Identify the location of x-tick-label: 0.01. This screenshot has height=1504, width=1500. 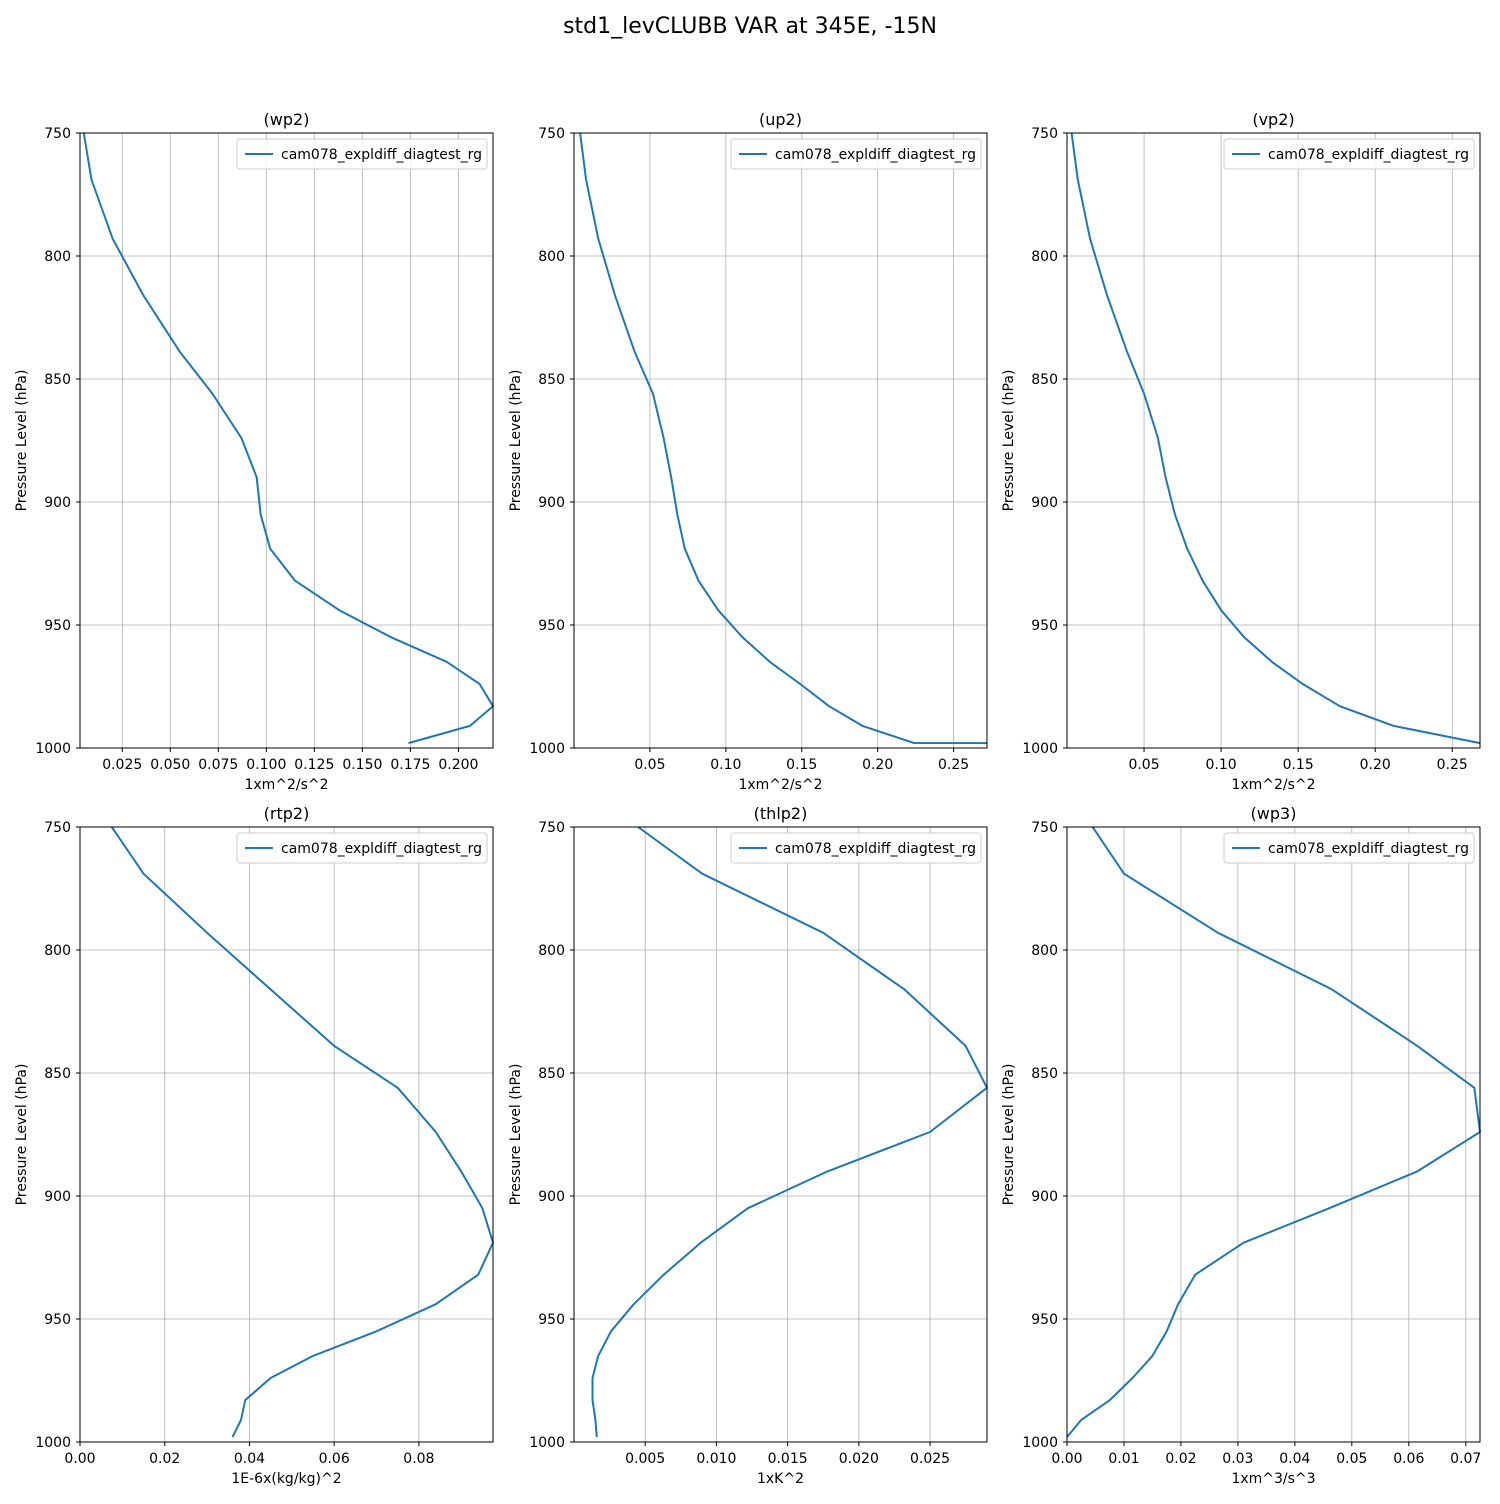
(1123, 1459).